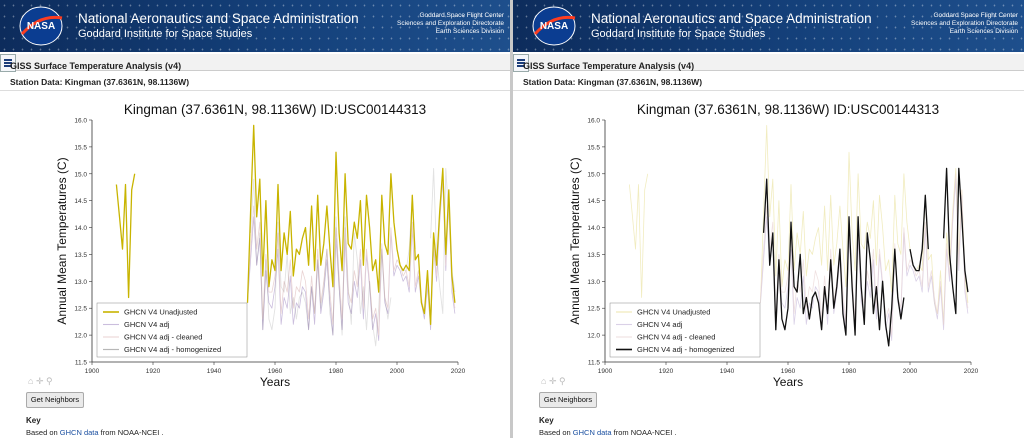  Describe the element at coordinates (849, 371) in the screenshot. I see `x-tick-label: 1980` at that location.